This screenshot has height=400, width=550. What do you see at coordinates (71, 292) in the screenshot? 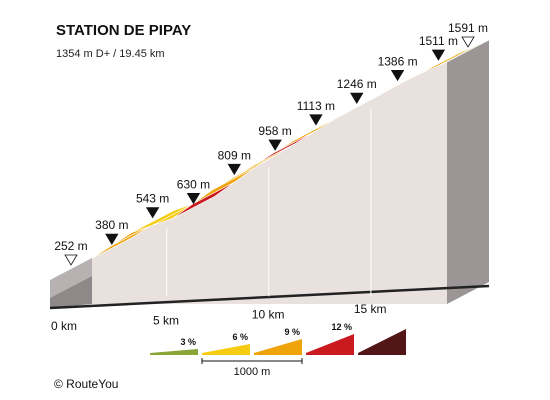
I see `profile-start-block` at bounding box center [71, 292].